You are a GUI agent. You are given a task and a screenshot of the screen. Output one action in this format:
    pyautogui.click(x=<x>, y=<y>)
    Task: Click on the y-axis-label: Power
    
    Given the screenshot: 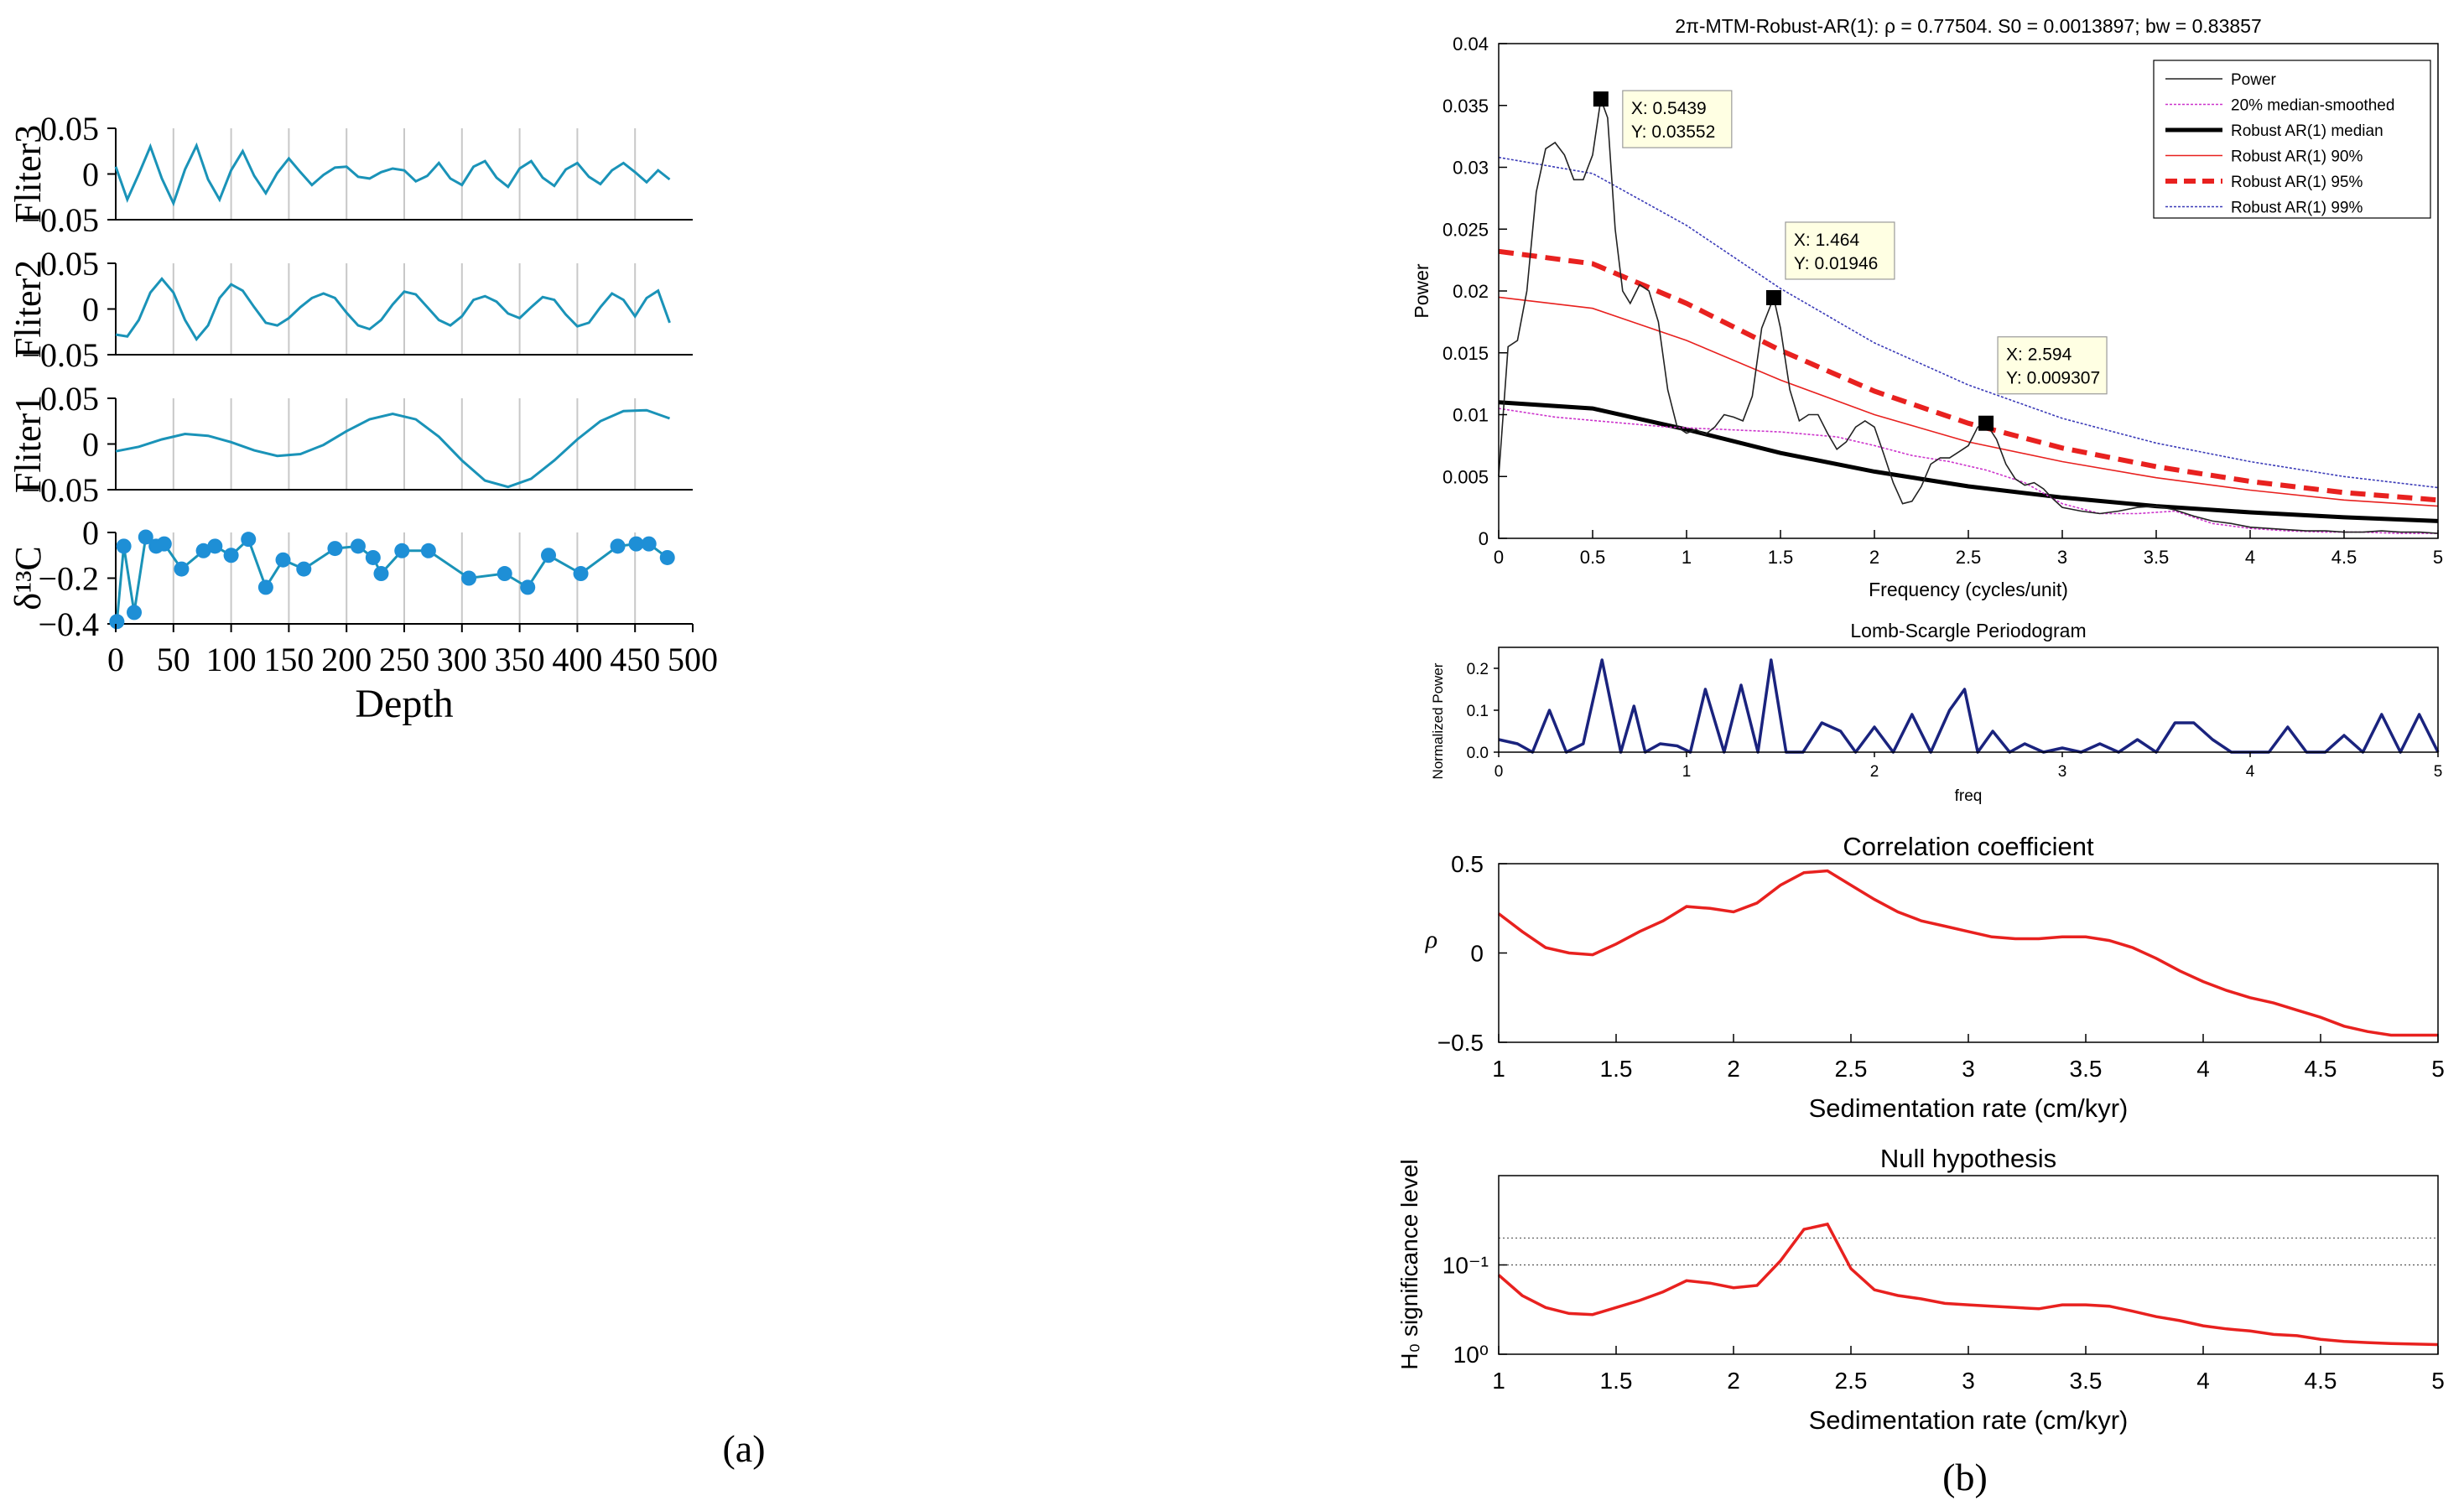 What is the action you would take?
    pyautogui.click(x=1421, y=291)
    